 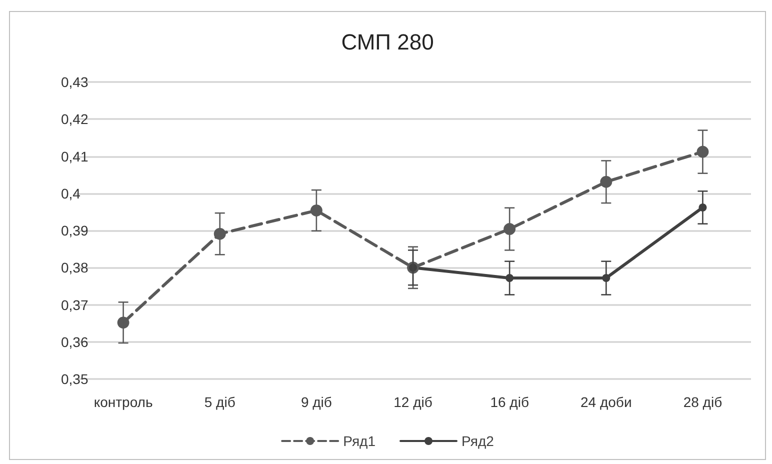 What do you see at coordinates (74, 304) in the screenshot?
I see `y-tick-label: 0,37` at bounding box center [74, 304].